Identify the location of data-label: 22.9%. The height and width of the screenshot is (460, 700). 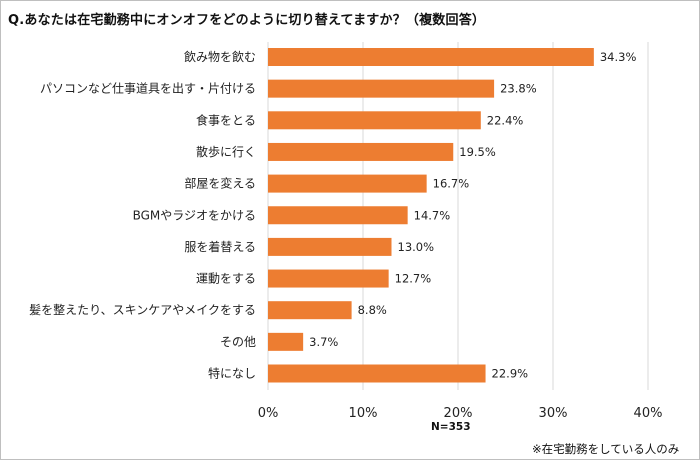
(510, 374).